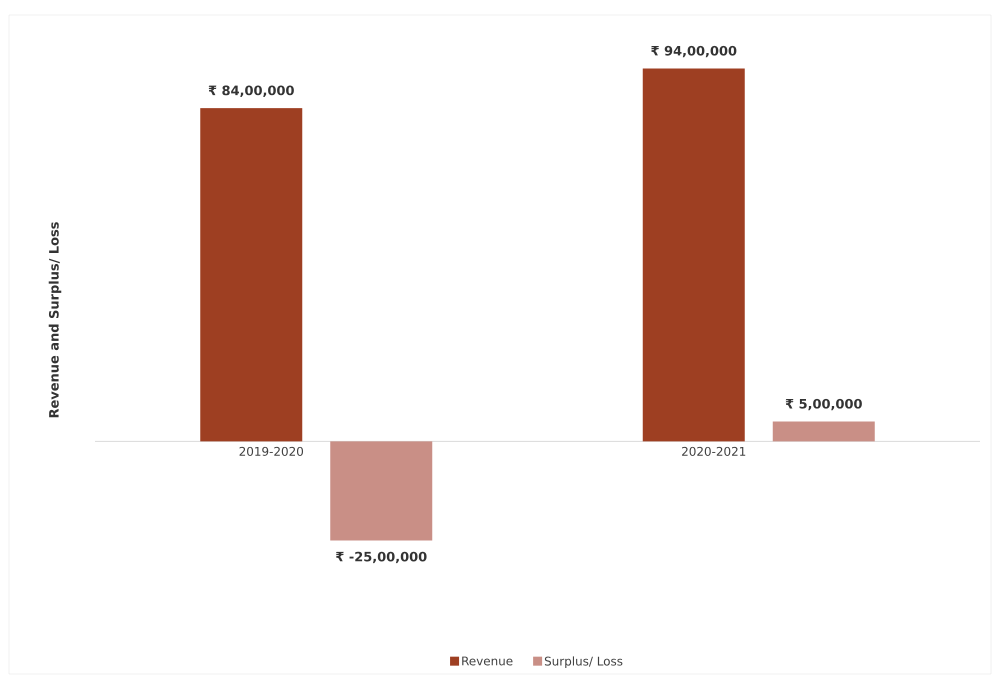  Describe the element at coordinates (714, 451) in the screenshot. I see `x-tick-label: 2020-2021` at that location.